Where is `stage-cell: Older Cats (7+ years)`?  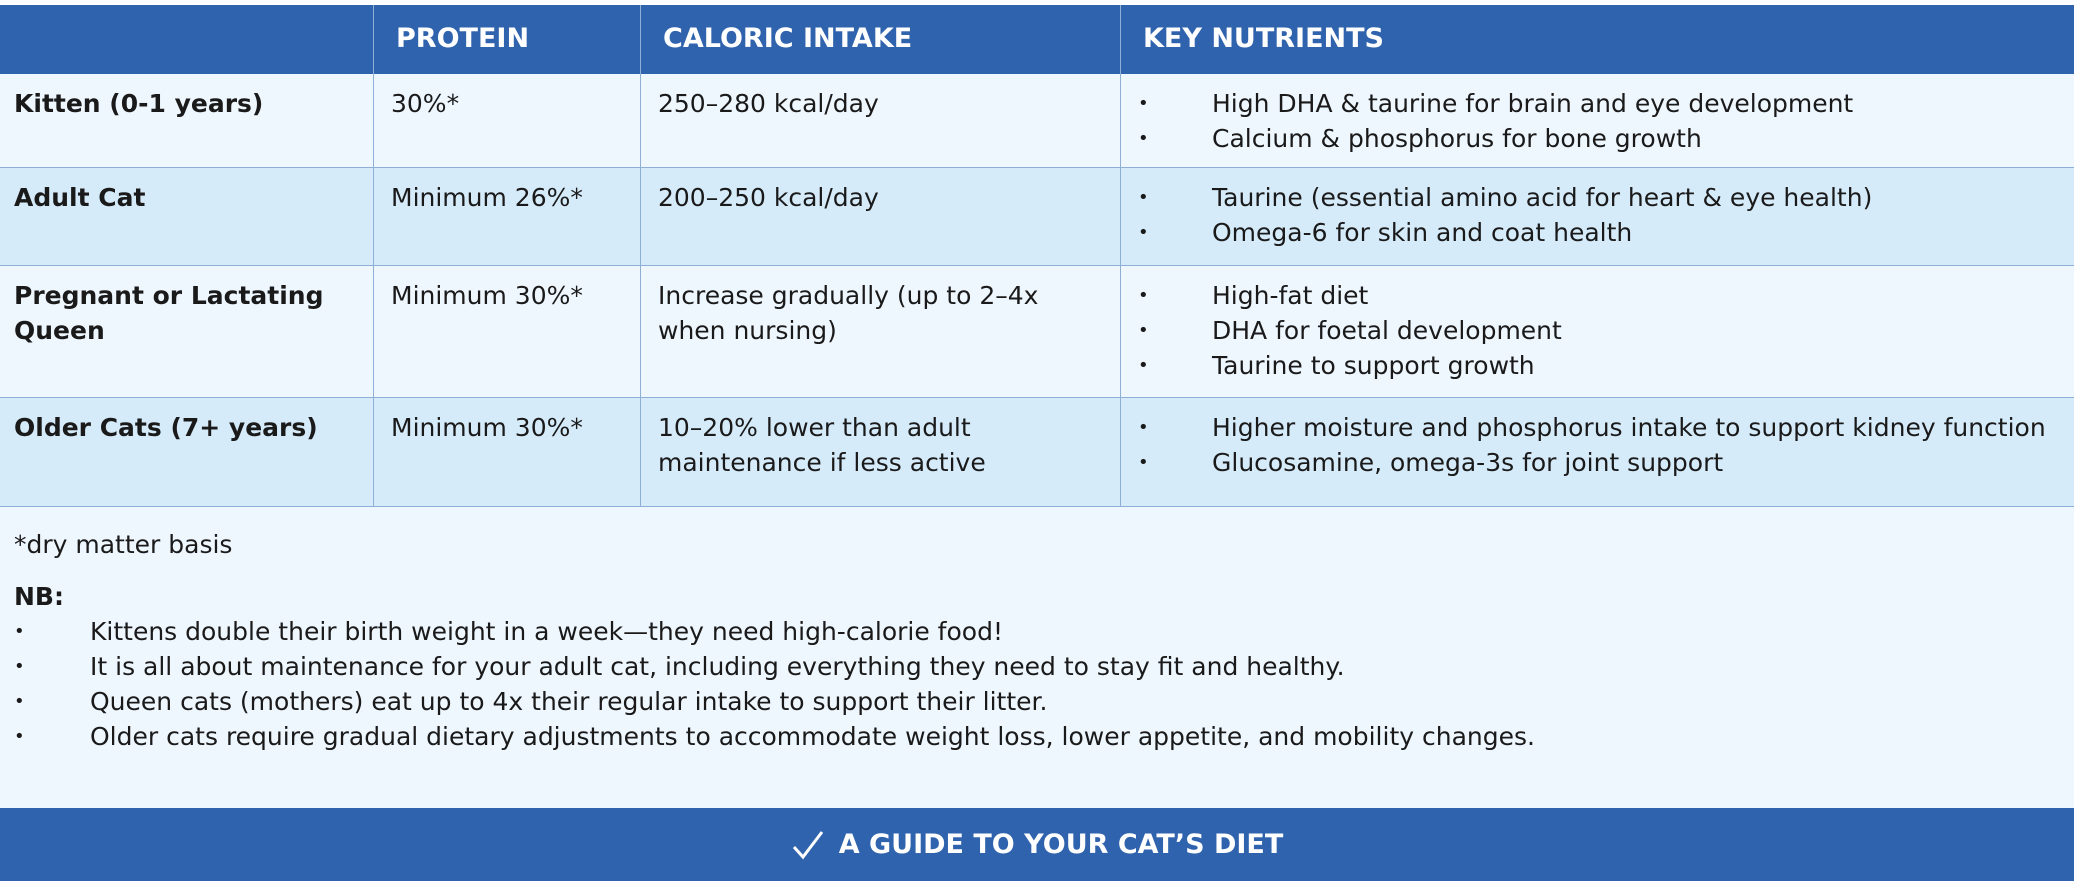
stage-cell: Older Cats (7+ years) is located at coordinates (186, 452).